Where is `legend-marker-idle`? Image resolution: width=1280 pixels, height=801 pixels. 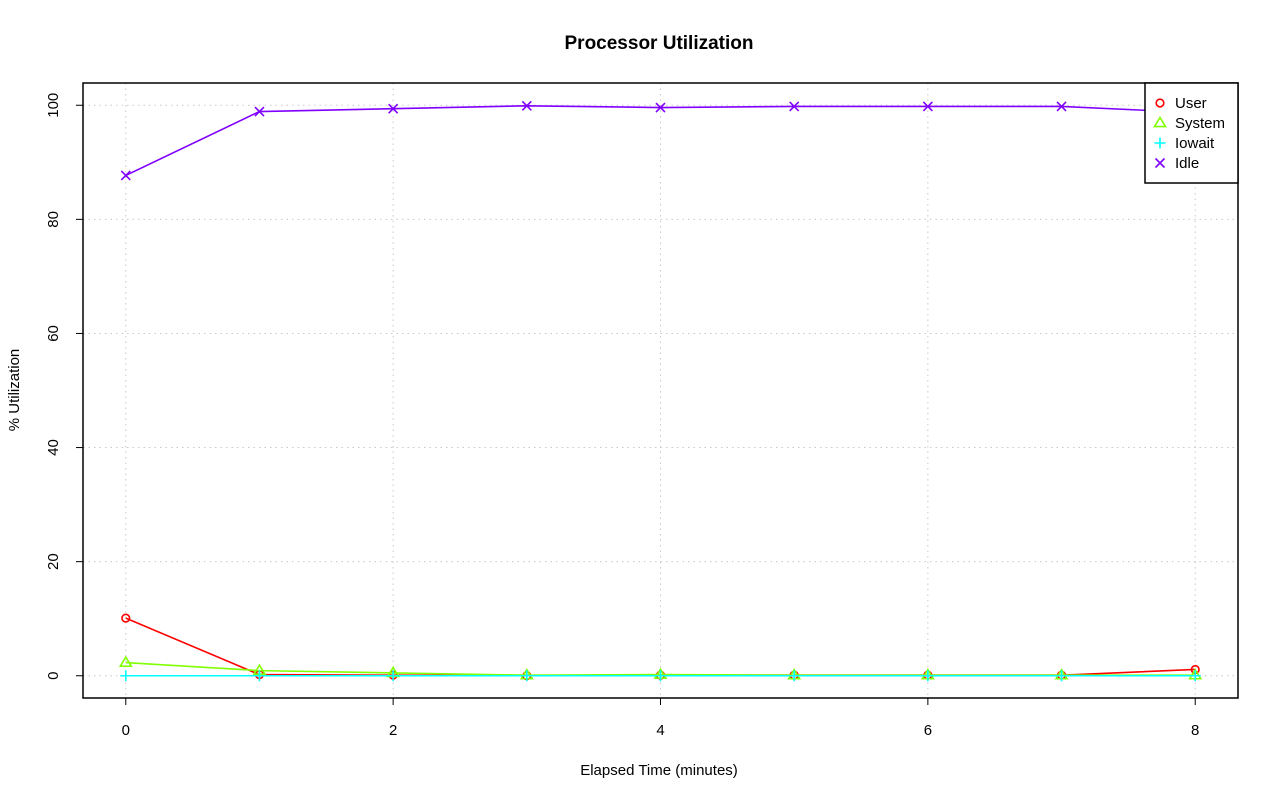 legend-marker-idle is located at coordinates (1160, 163).